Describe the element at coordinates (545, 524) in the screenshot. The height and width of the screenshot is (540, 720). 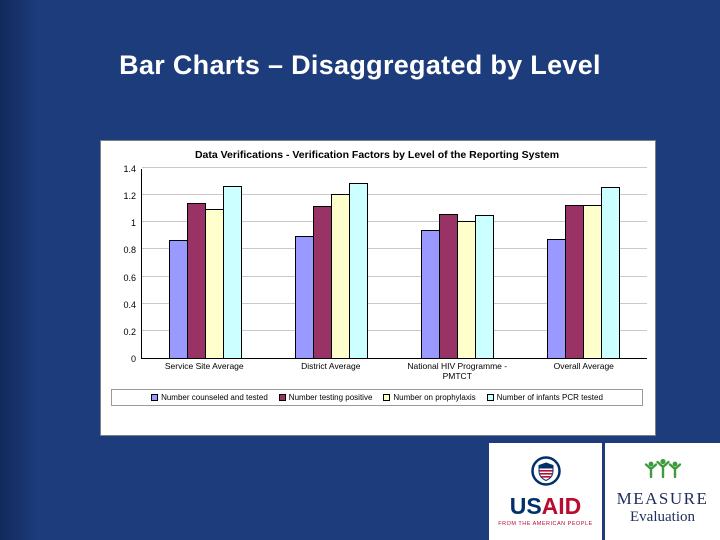
I see `usaid-tagline: FROM THE AMERICAN PEOPLE` at that location.